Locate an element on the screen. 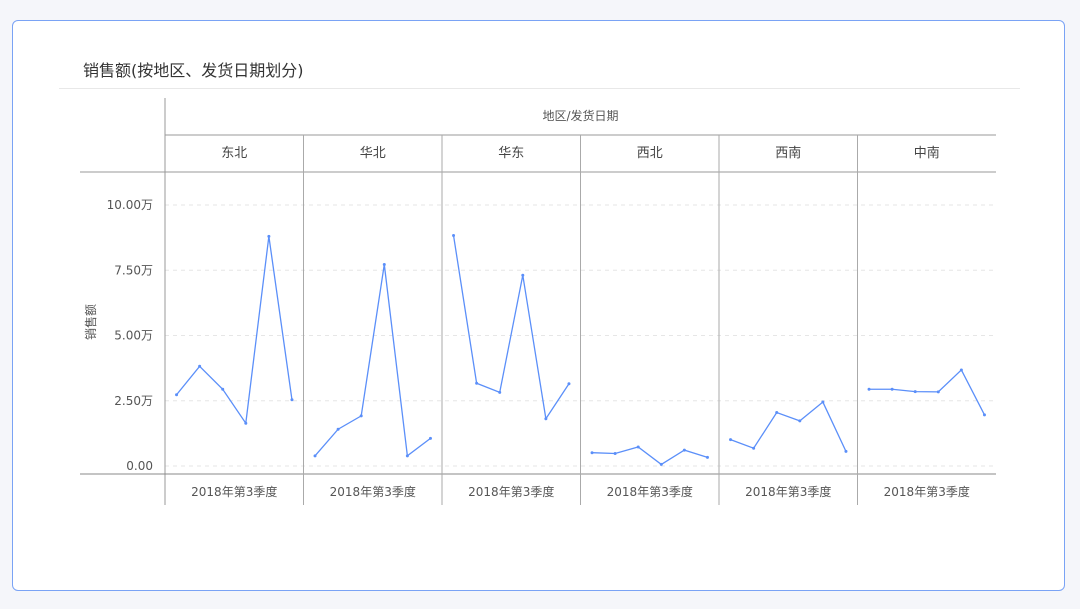 The height and width of the screenshot is (609, 1080). series-line-西南 is located at coordinates (788, 426).